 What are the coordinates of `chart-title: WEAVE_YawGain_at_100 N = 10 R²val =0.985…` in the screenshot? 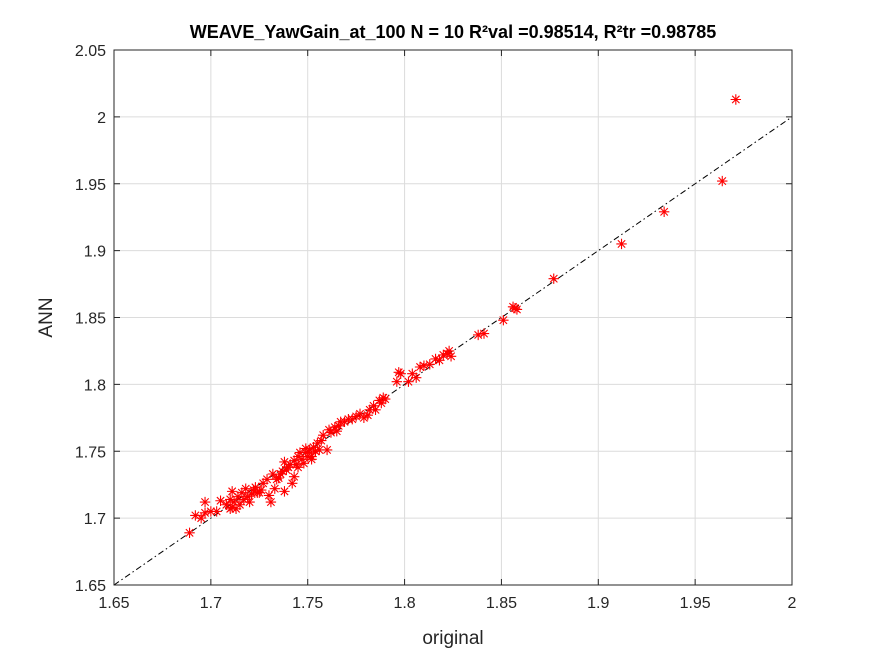 It's located at (453, 32).